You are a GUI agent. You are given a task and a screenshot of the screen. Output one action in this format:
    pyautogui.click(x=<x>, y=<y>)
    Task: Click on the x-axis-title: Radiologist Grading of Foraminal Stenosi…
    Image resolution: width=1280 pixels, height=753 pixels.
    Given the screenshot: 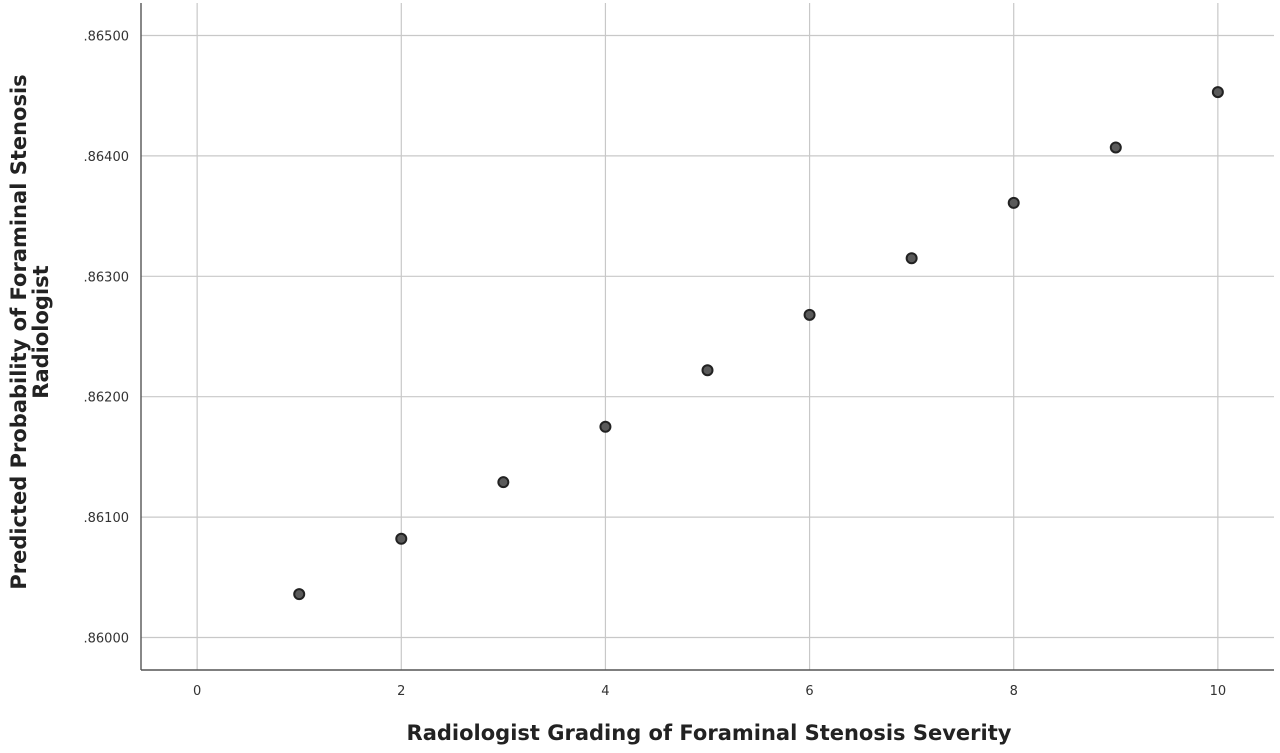 What is the action you would take?
    pyautogui.click(x=709, y=733)
    